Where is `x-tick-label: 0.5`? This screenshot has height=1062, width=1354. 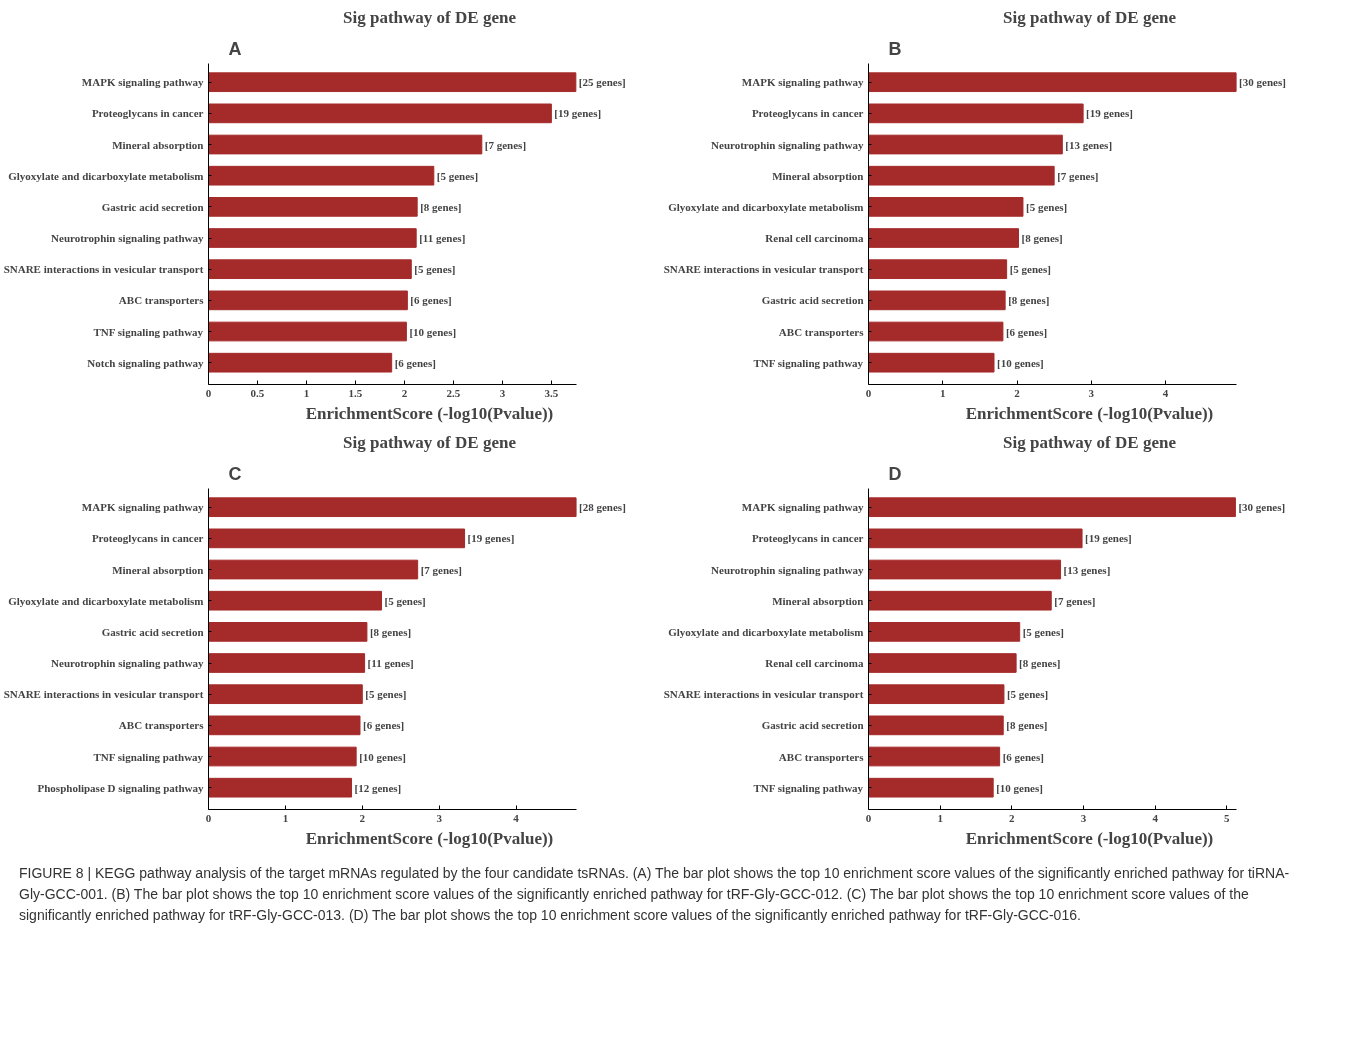 x-tick-label: 0.5 is located at coordinates (257, 392).